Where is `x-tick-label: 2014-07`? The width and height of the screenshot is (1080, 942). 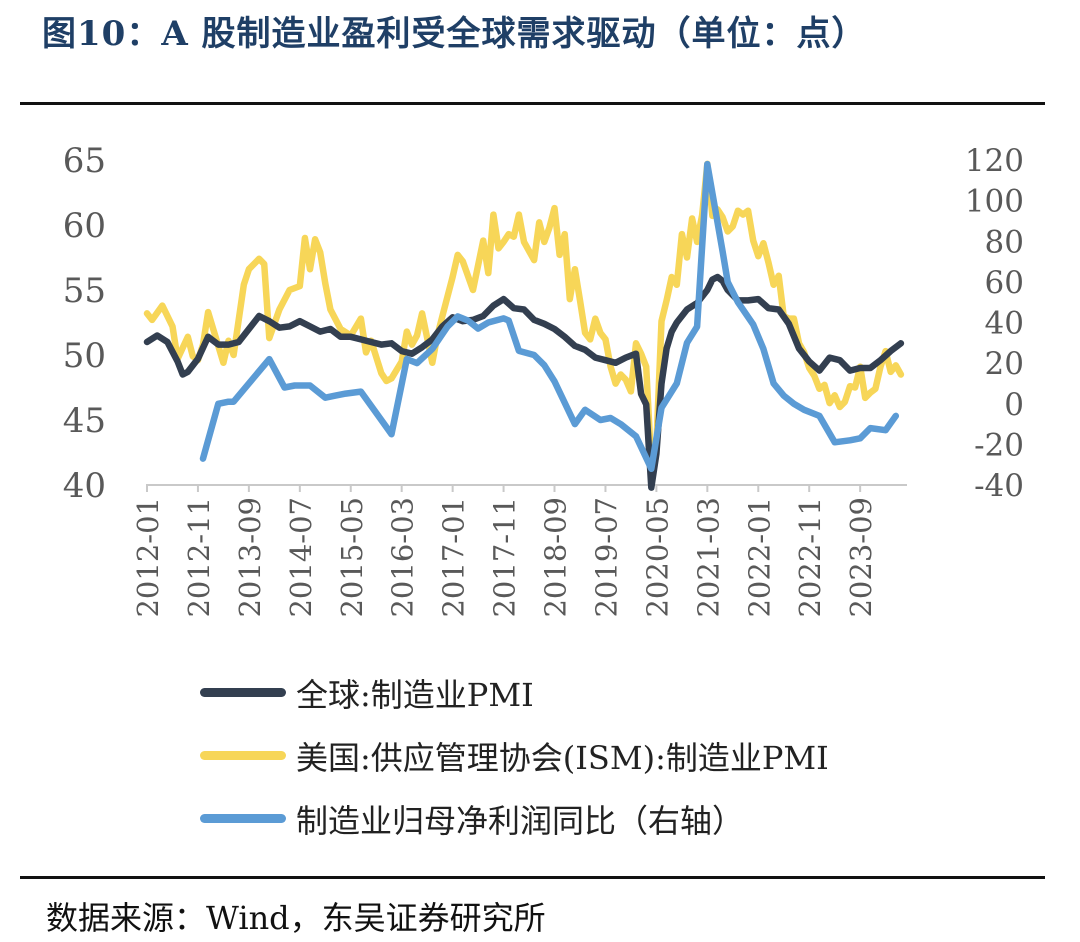
x-tick-label: 2014-07 is located at coordinates (301, 557).